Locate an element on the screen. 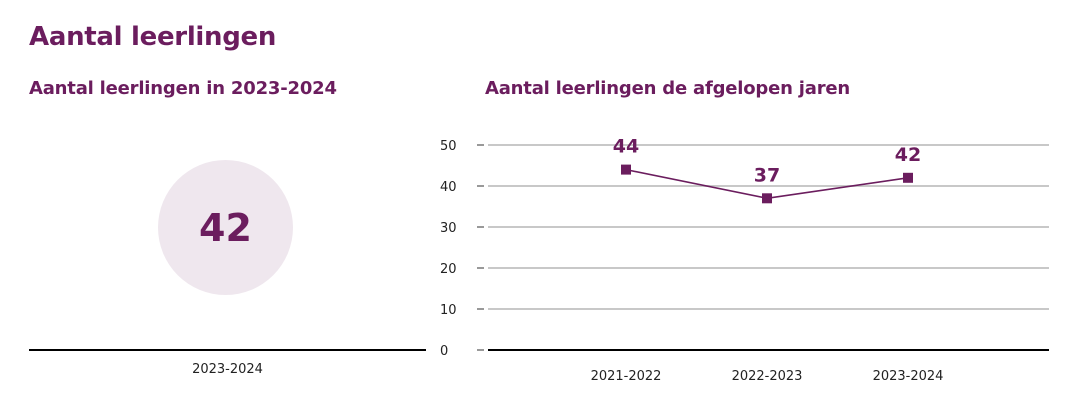  current-year-baseline is located at coordinates (227, 350).